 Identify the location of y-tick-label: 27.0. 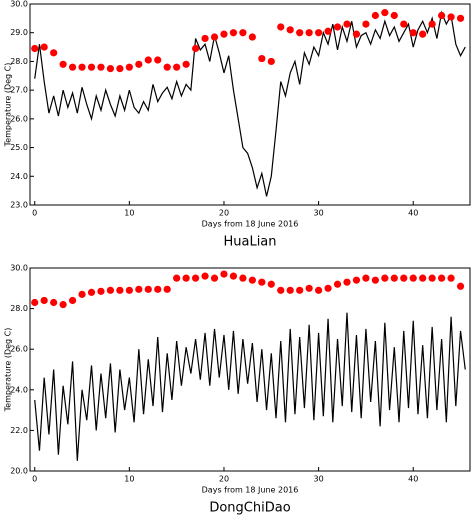
(19, 90).